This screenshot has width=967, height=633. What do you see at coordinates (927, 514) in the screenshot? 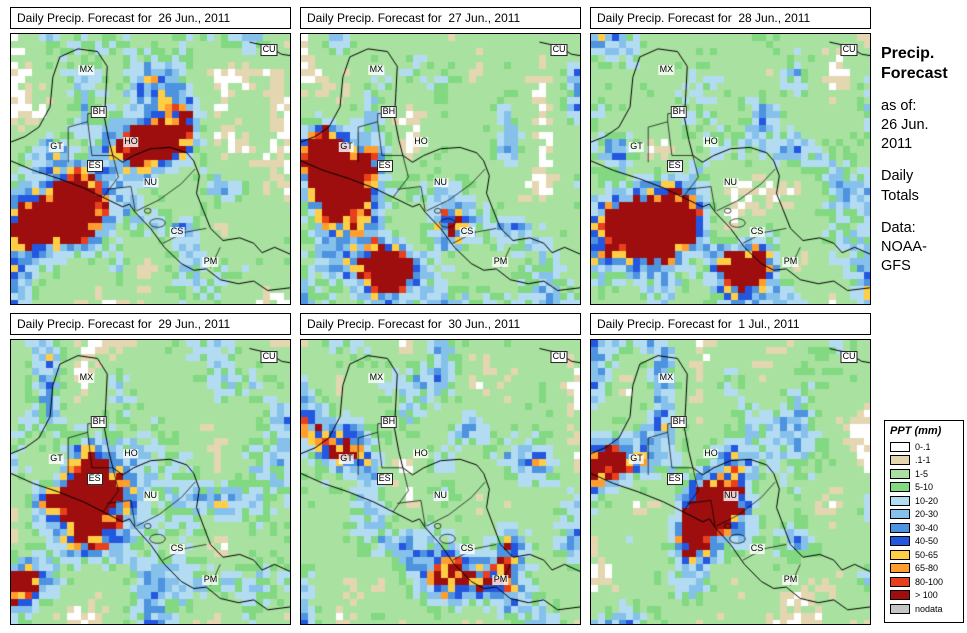
I see `legend-label-5: 20-30` at bounding box center [927, 514].